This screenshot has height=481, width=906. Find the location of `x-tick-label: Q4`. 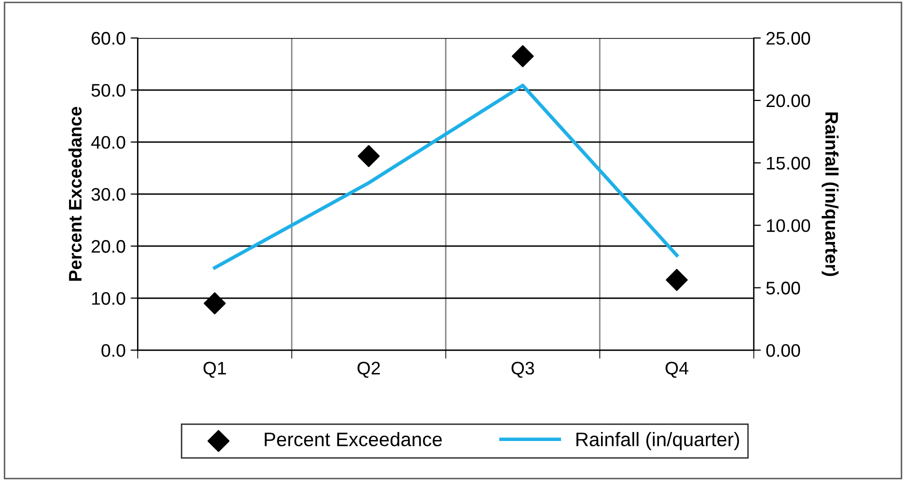

x-tick-label: Q4 is located at coordinates (677, 370).